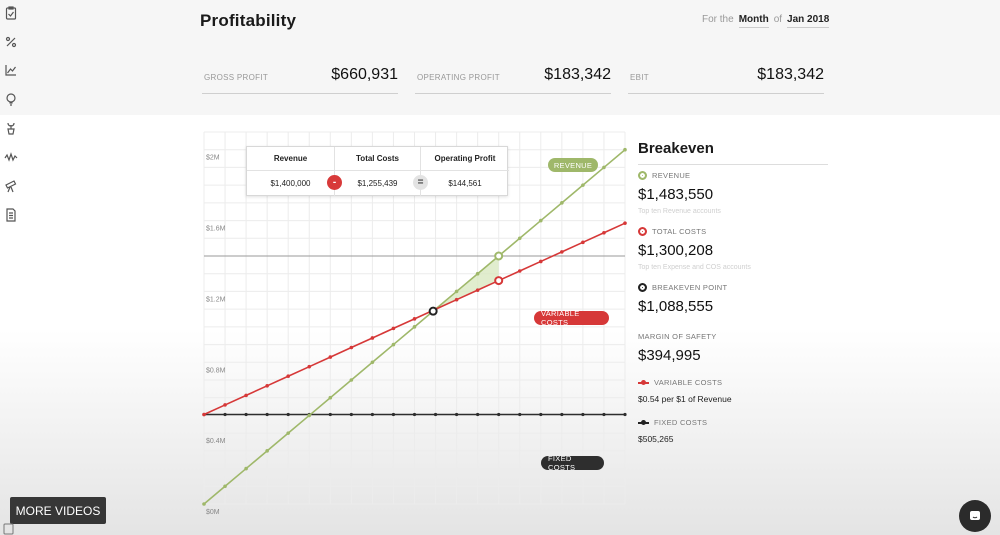  Describe the element at coordinates (11, 186) in the screenshot. I see `telescope-icon` at that location.